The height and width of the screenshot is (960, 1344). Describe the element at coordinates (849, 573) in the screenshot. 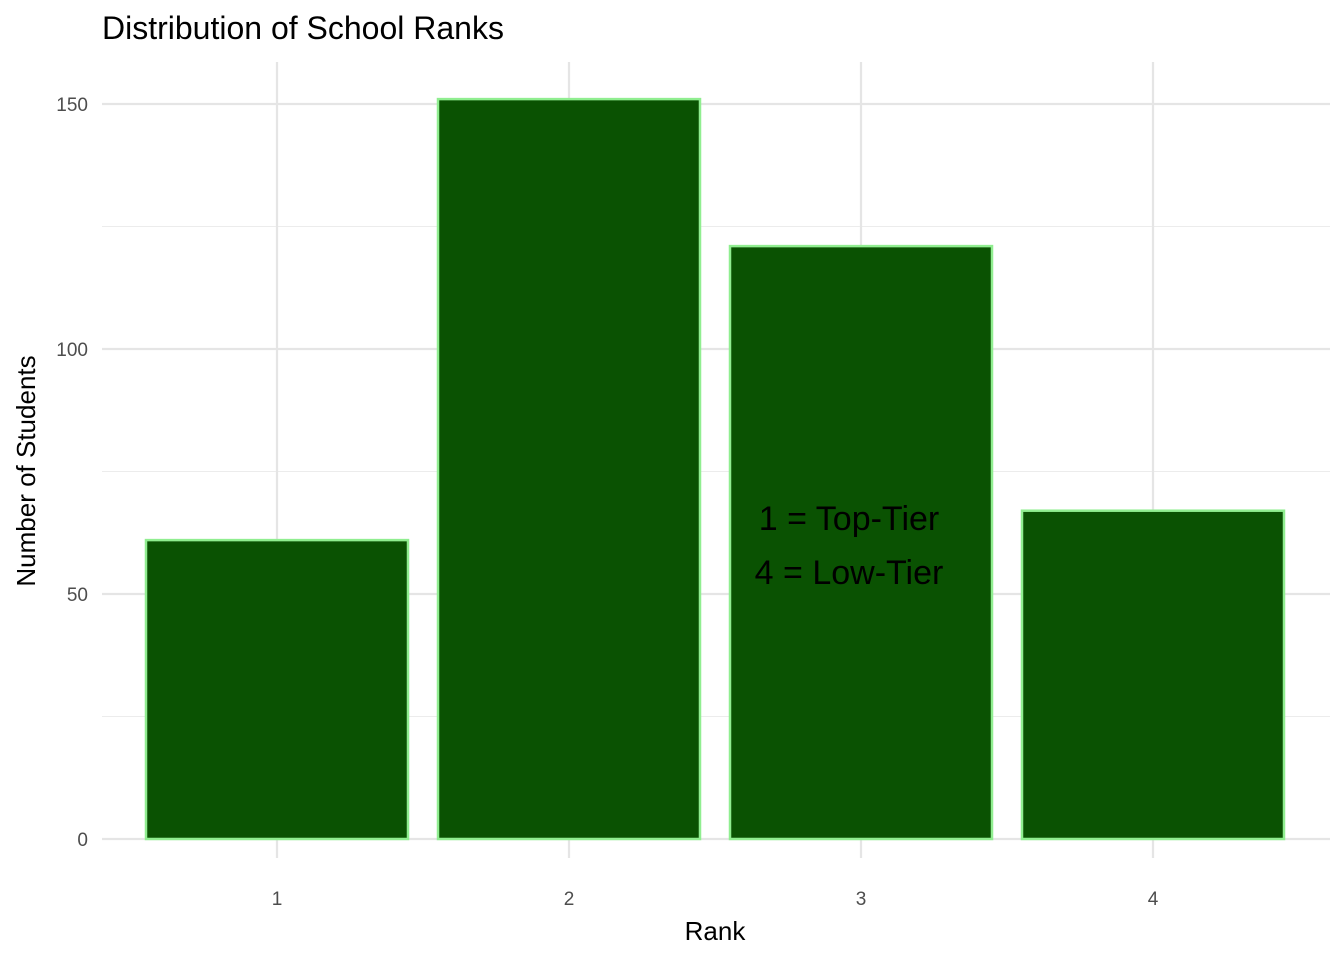

I see `annotation-line: 4 = Low-Tier` at that location.